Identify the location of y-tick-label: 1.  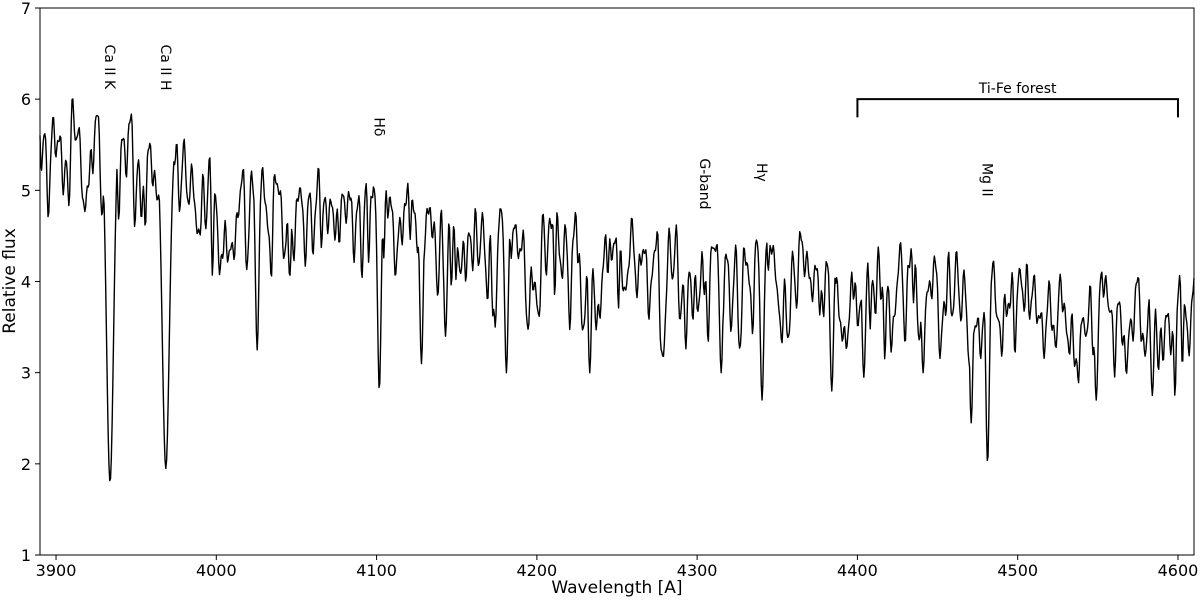
(26, 555).